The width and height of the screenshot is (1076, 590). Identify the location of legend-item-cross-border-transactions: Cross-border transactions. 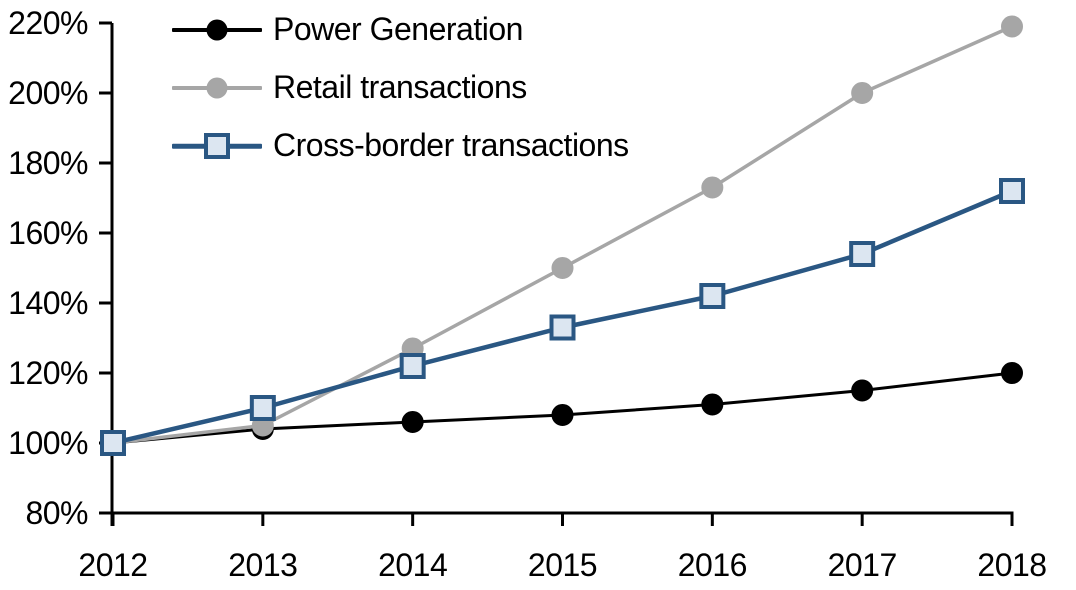
(400, 146).